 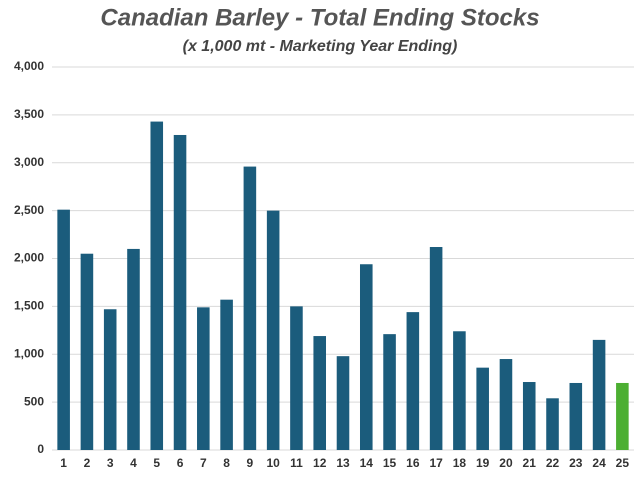 I want to click on x-tick-label: 9, so click(x=250, y=463).